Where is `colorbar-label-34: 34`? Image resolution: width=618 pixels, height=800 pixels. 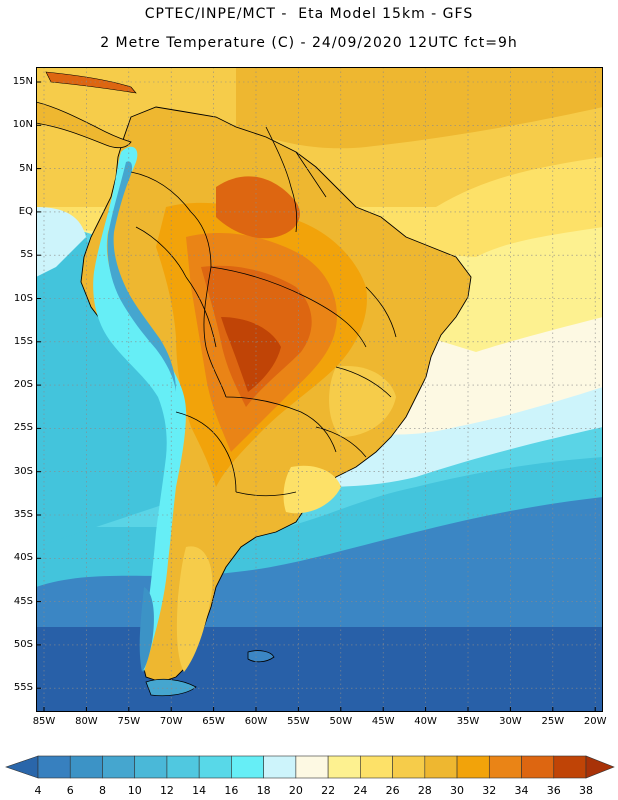
colorbar-label-34: 34 is located at coordinates (521, 790).